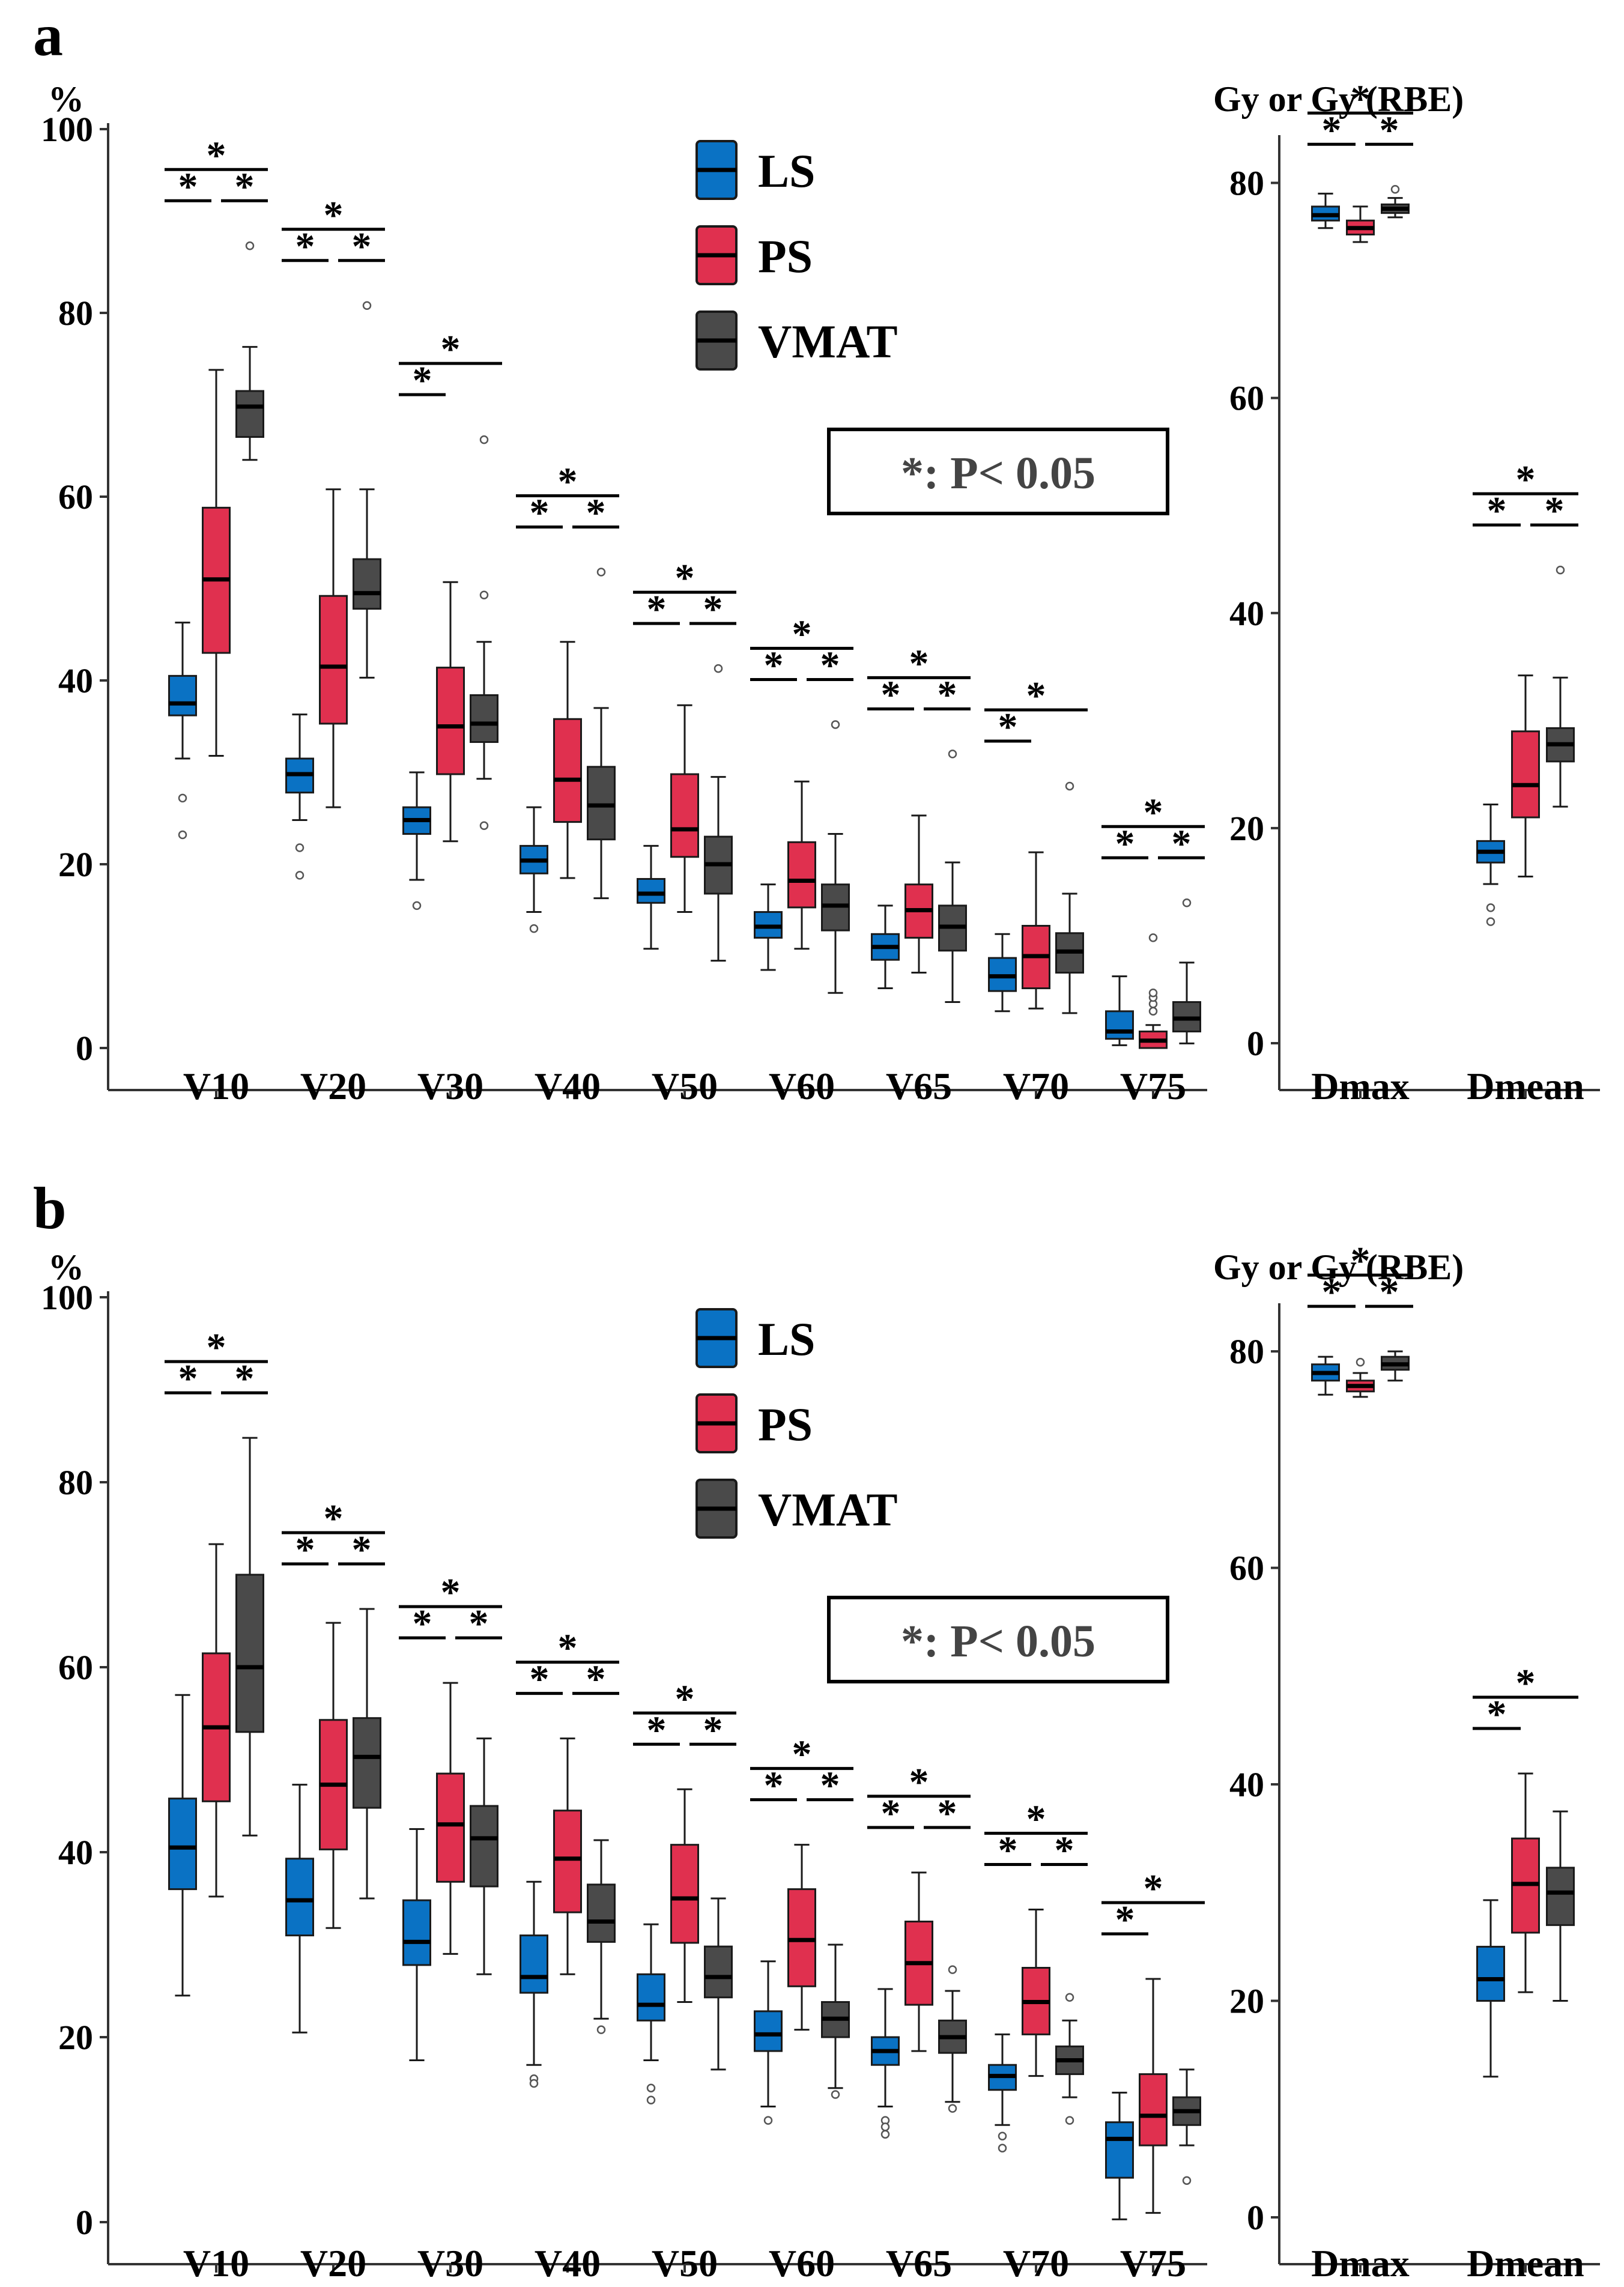  Describe the element at coordinates (919, 678) in the screenshot. I see `significance-V65: * **` at that location.